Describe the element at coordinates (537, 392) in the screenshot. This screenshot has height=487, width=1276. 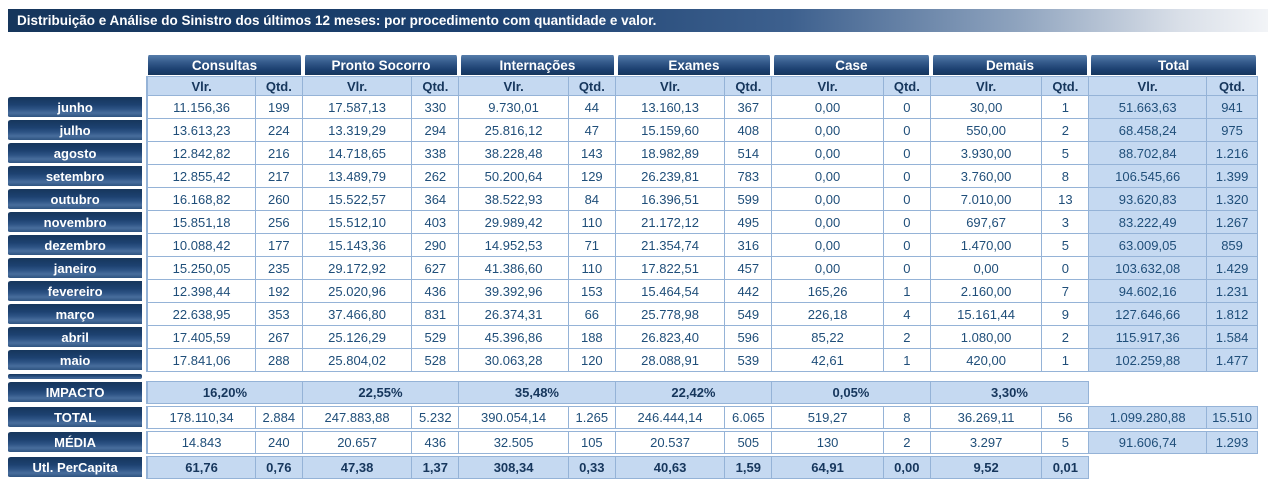
I see `impacto-cell: 35,48%` at that location.